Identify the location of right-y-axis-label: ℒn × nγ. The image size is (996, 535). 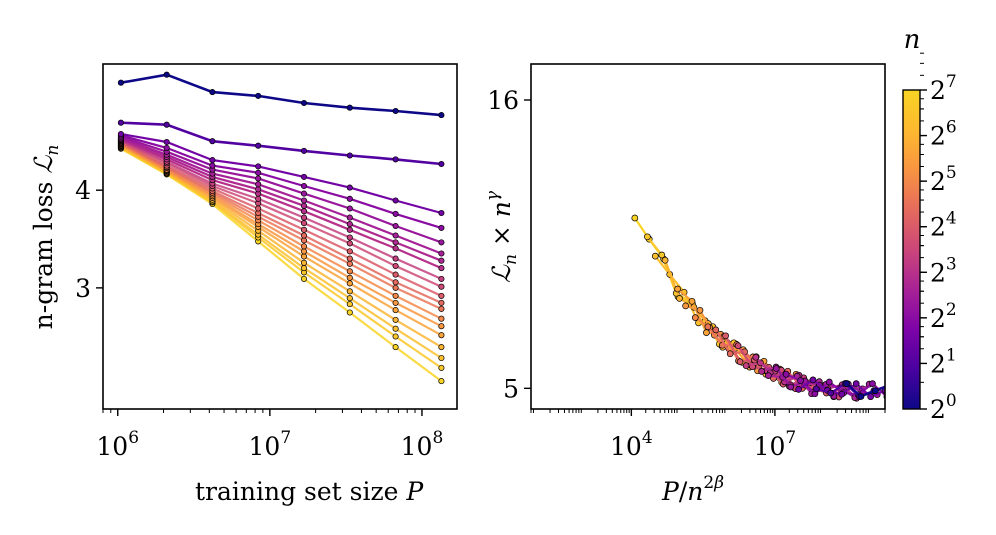
(502, 236).